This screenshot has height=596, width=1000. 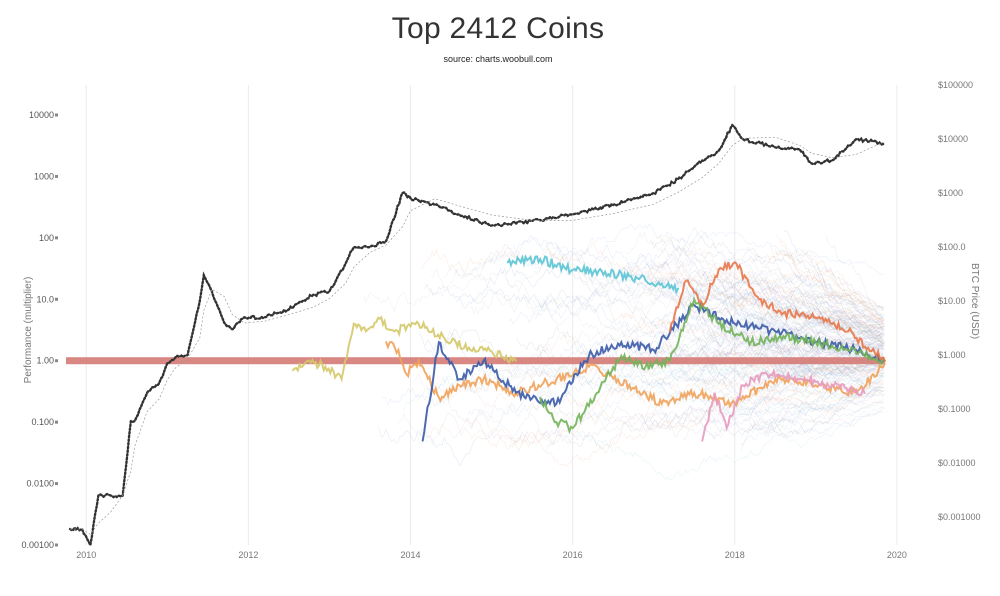 I want to click on y-left-tick-label: 10000, so click(x=41, y=115).